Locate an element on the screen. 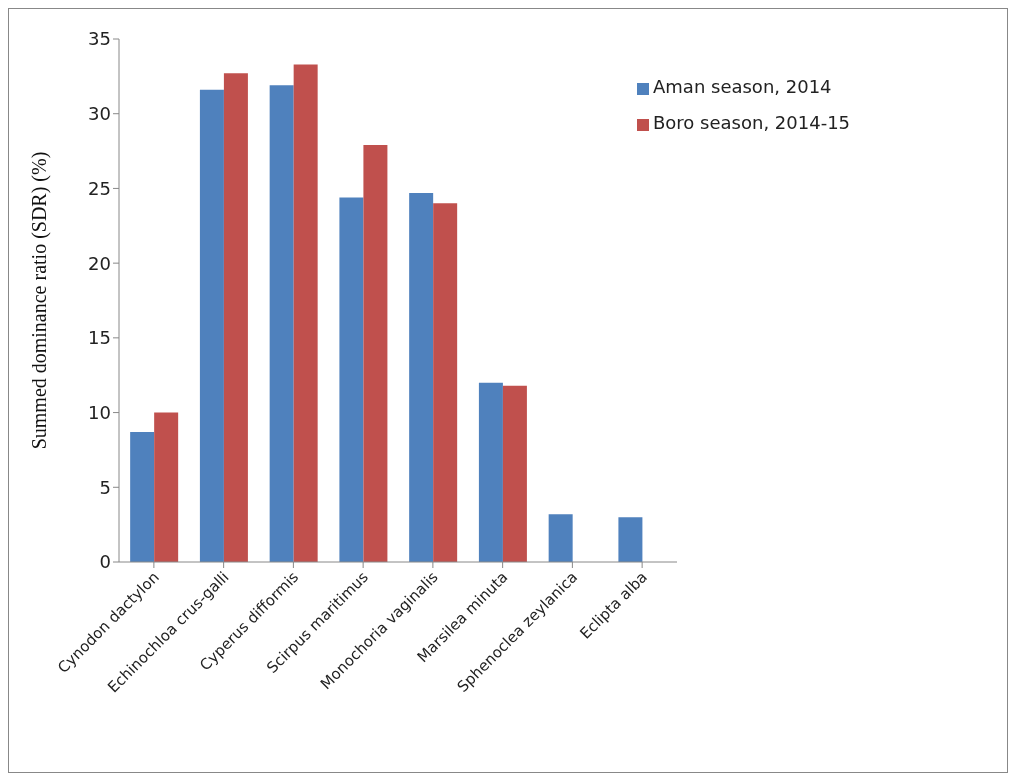 This screenshot has height=783, width=1019. y-tick-label: 5 is located at coordinates (105, 487).